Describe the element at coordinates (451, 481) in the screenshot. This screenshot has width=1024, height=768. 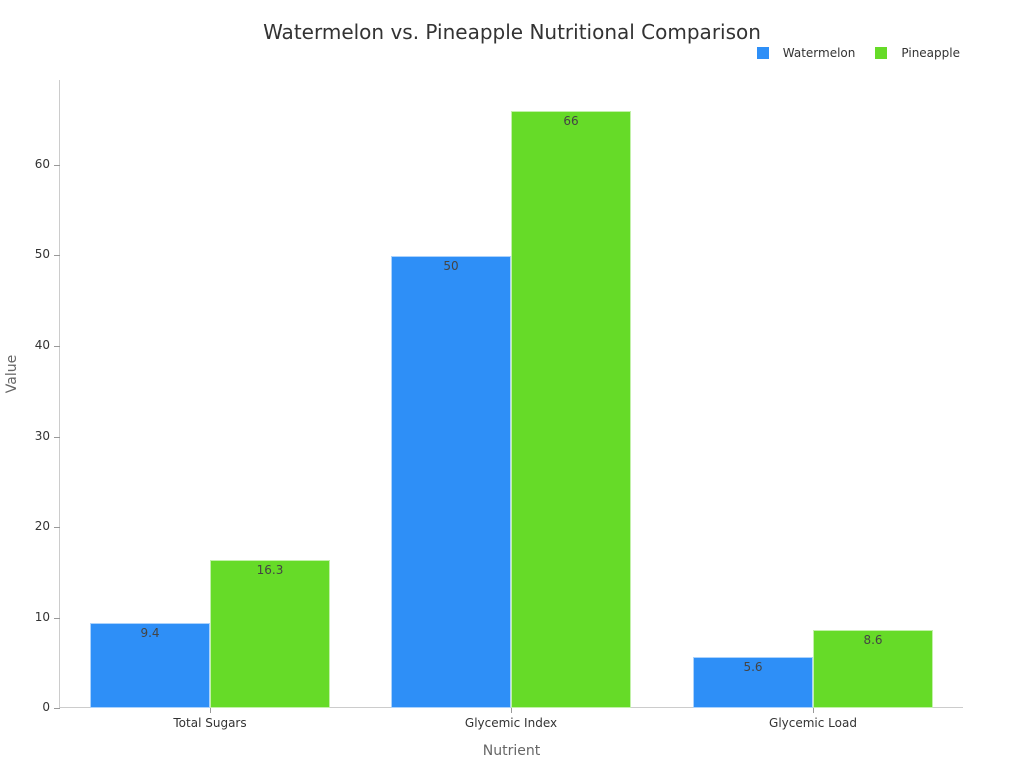
I see `bar-watermelon-glycemic-index` at that location.